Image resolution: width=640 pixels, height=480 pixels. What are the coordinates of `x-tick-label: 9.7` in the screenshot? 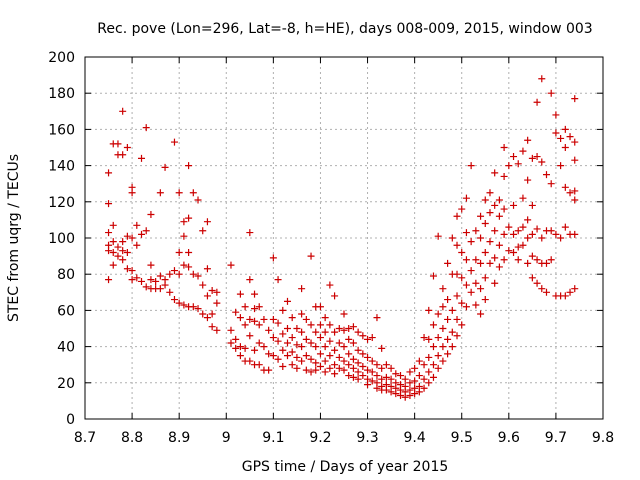 It's located at (556, 438).